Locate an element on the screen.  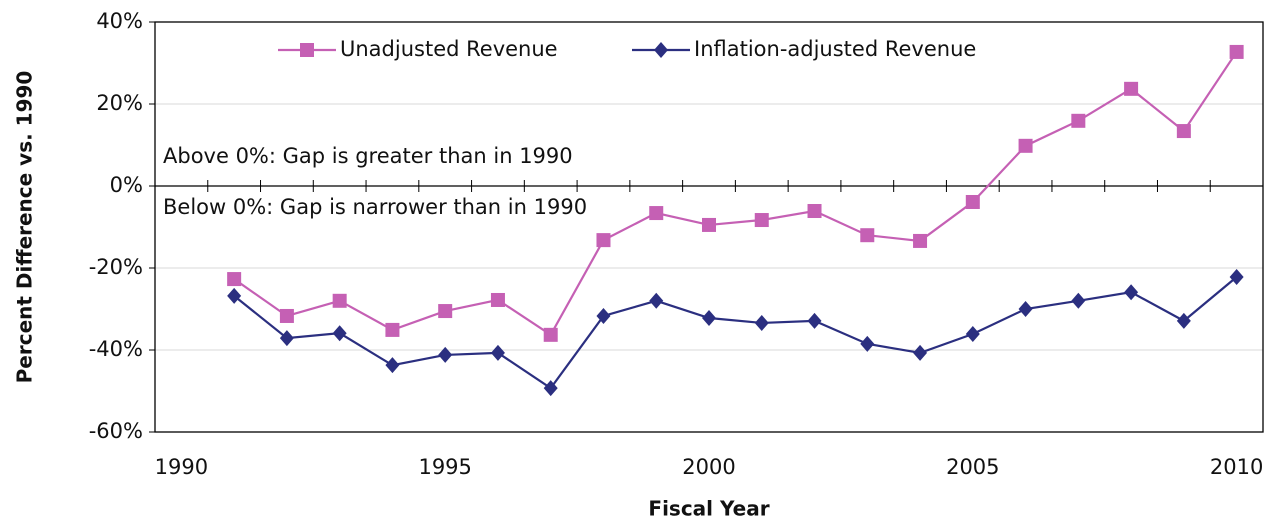
y-tick-label: 20% is located at coordinates (119, 103).